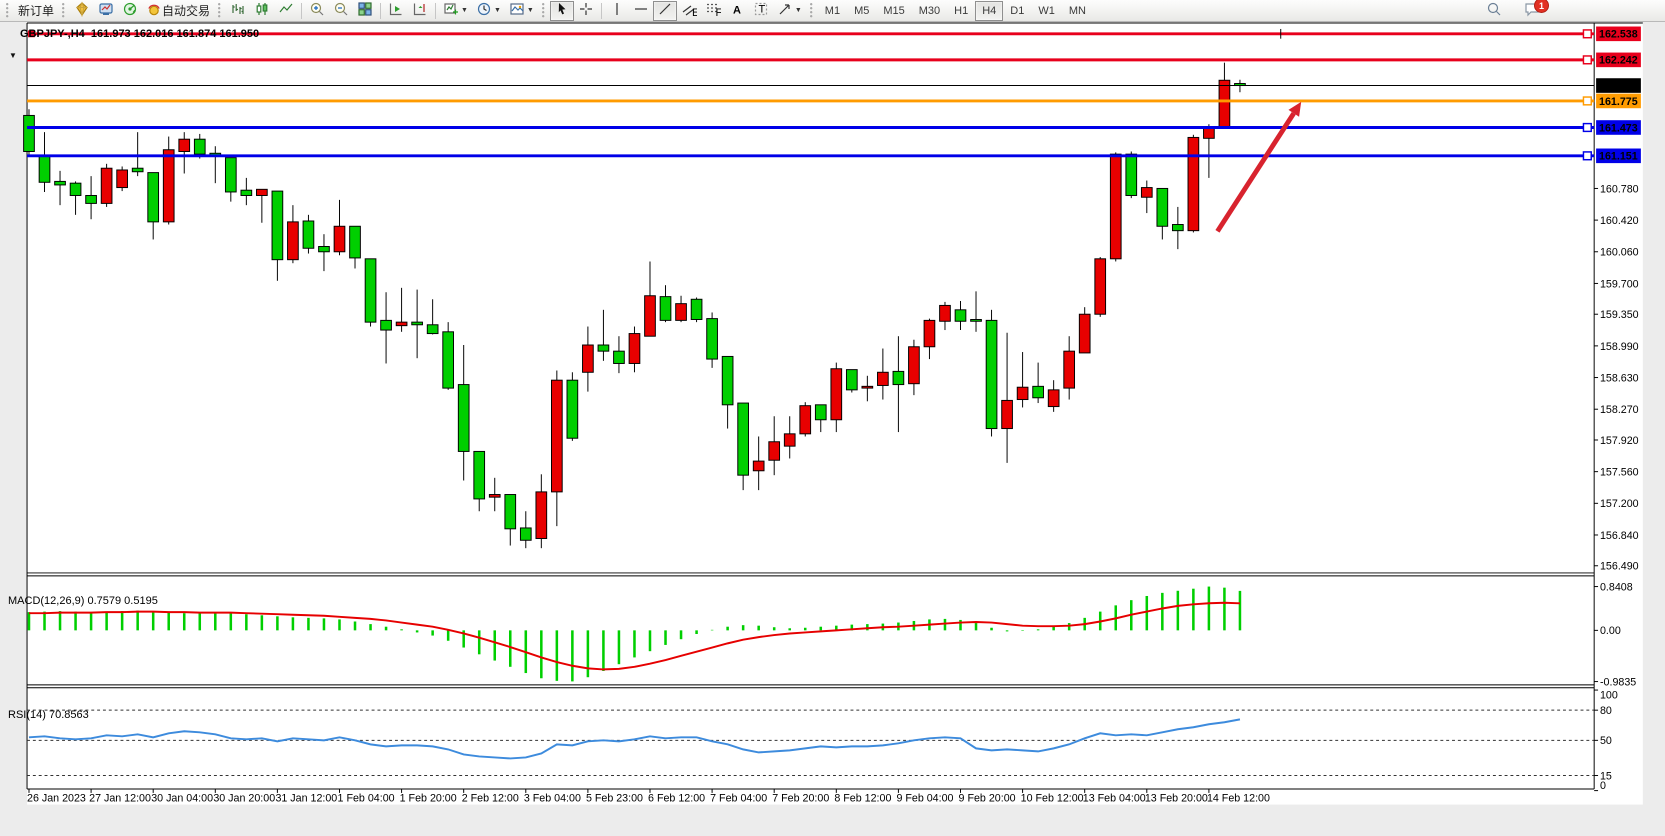 The image size is (1665, 836). I want to click on fibonacci-button: F, so click(713, 11).